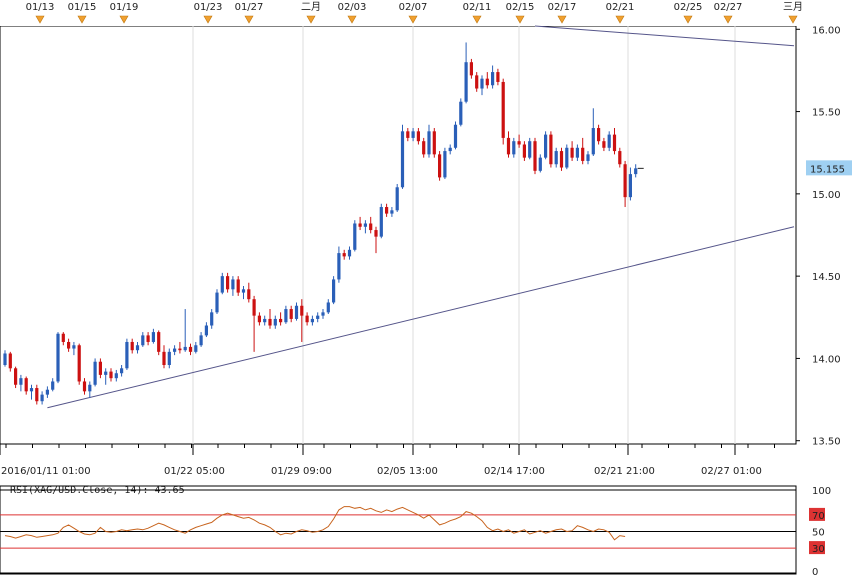  What do you see at coordinates (315, 523) in the screenshot?
I see `rsi-series-path` at bounding box center [315, 523].